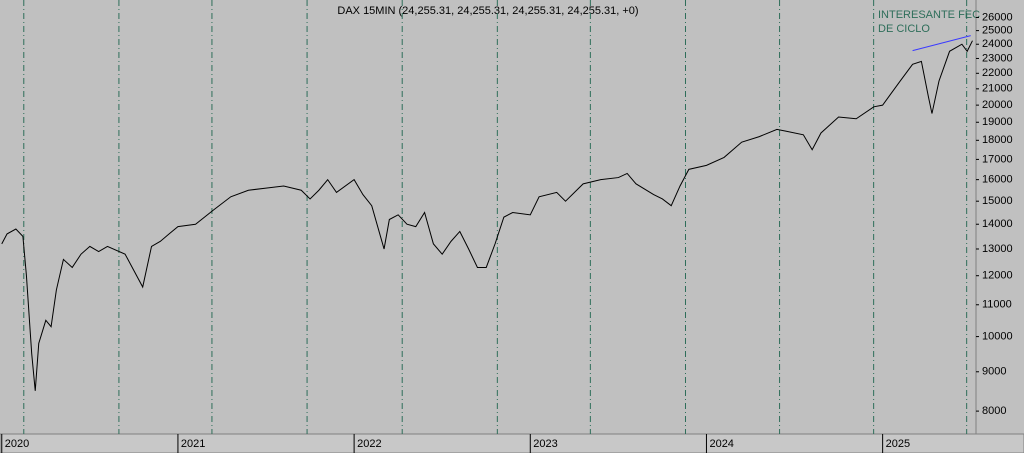  I want to click on y-tick-label: 18000, so click(997, 140).